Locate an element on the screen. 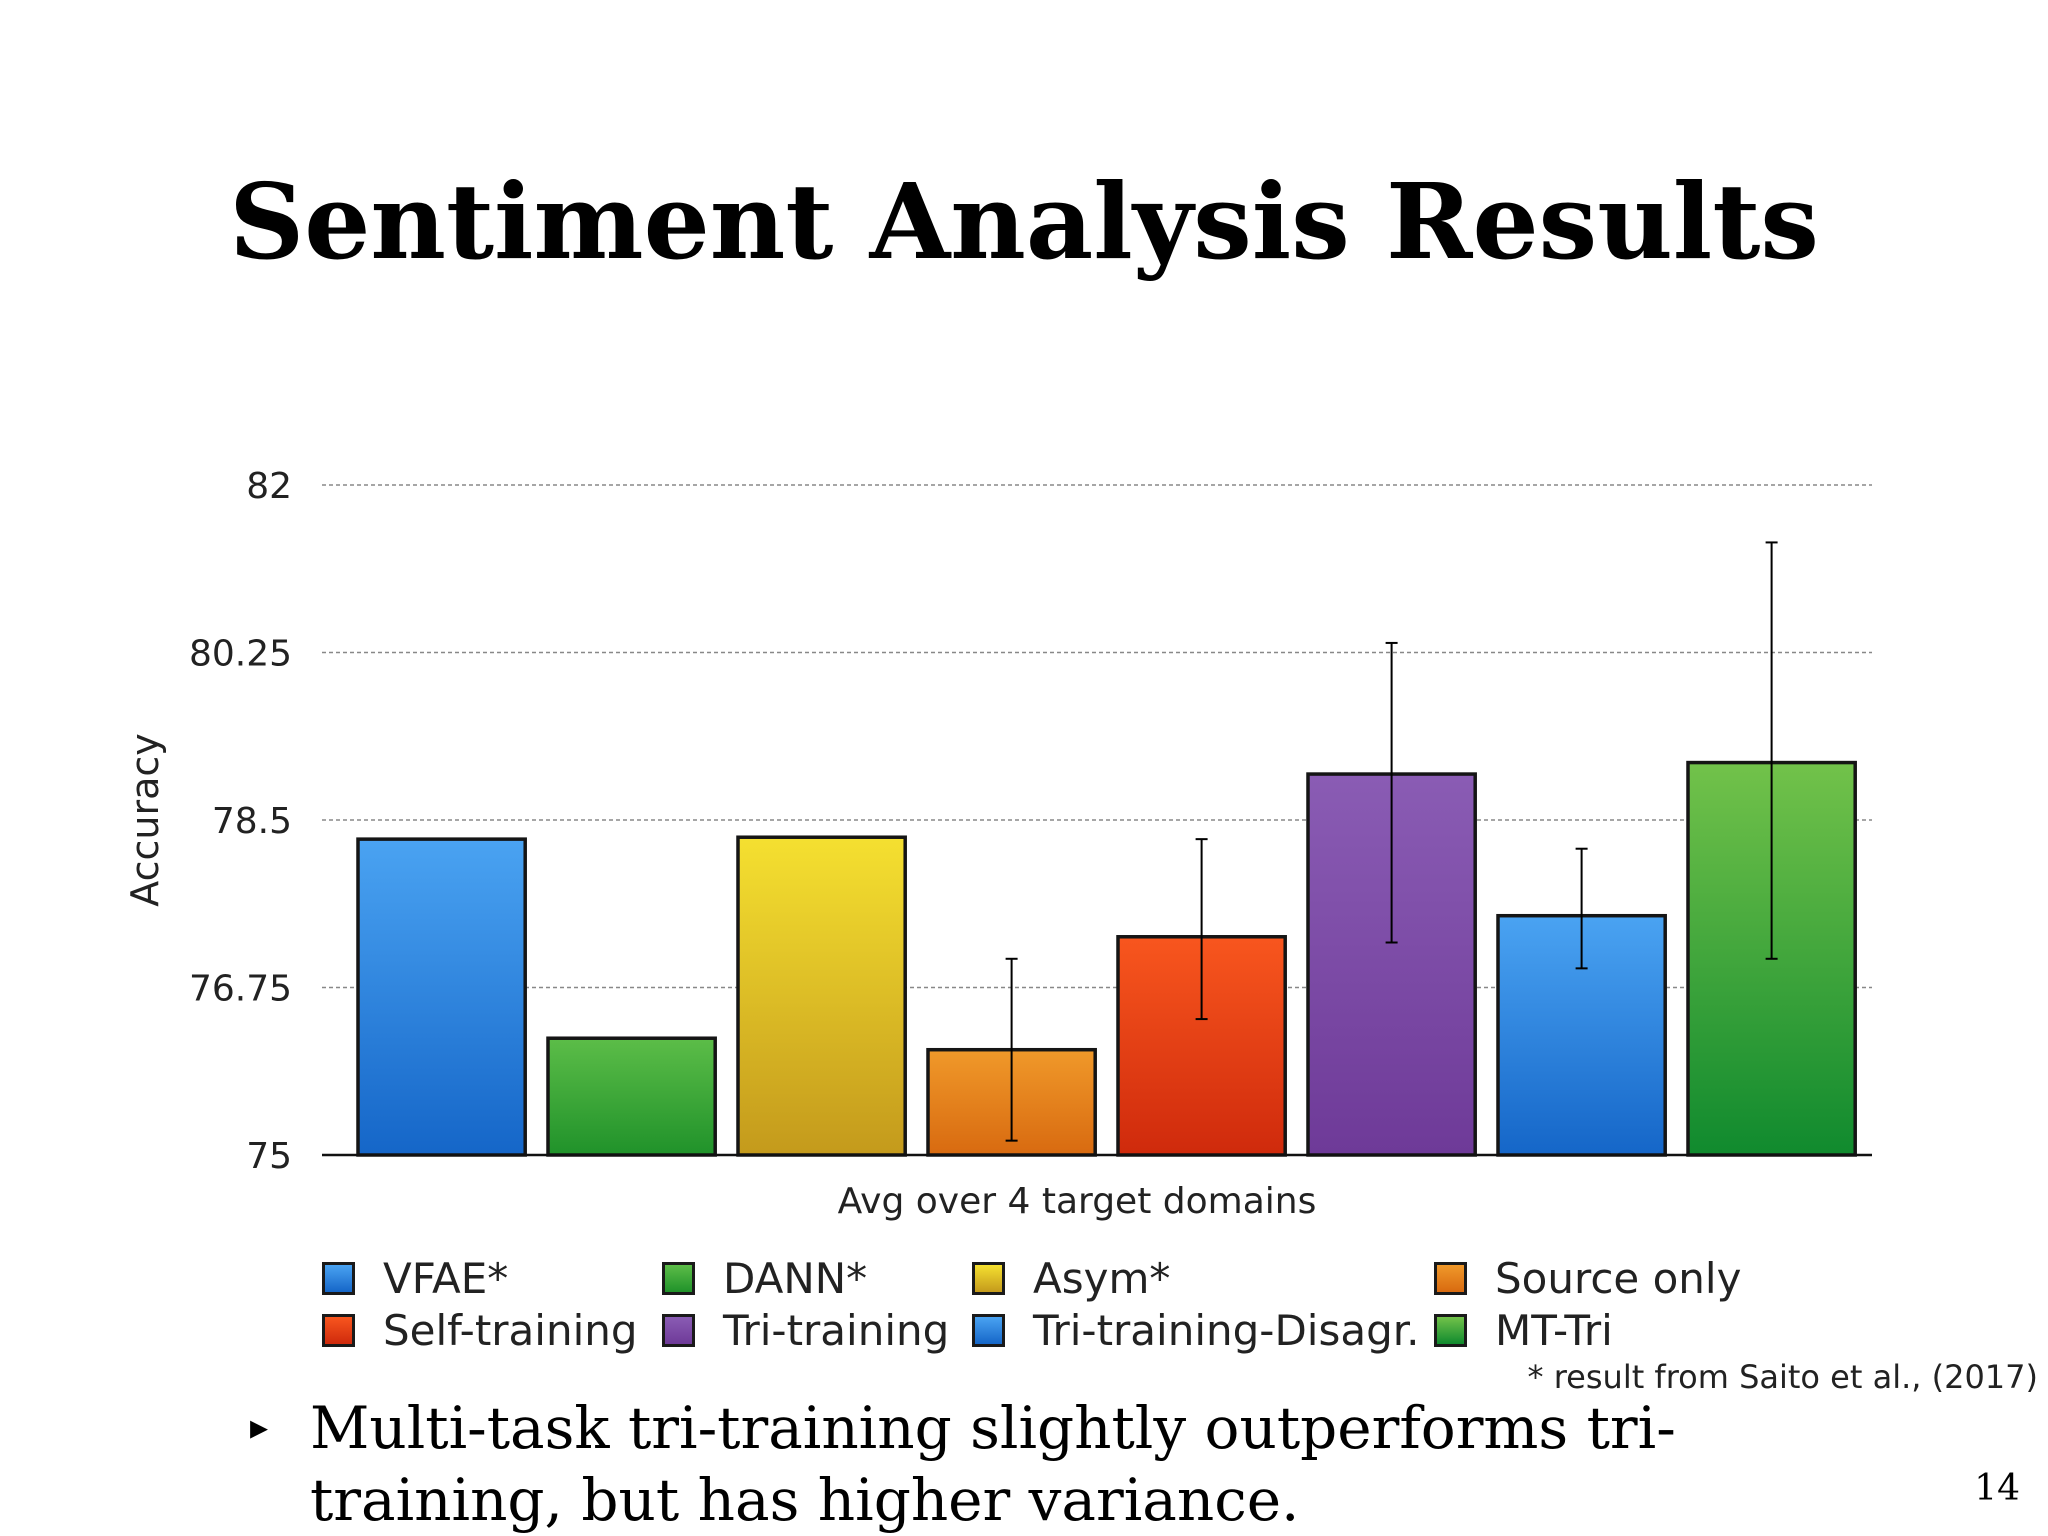 Image resolution: width=2048 pixels, height=1536 pixels. legend-item: VFAE* is located at coordinates (415, 1278).